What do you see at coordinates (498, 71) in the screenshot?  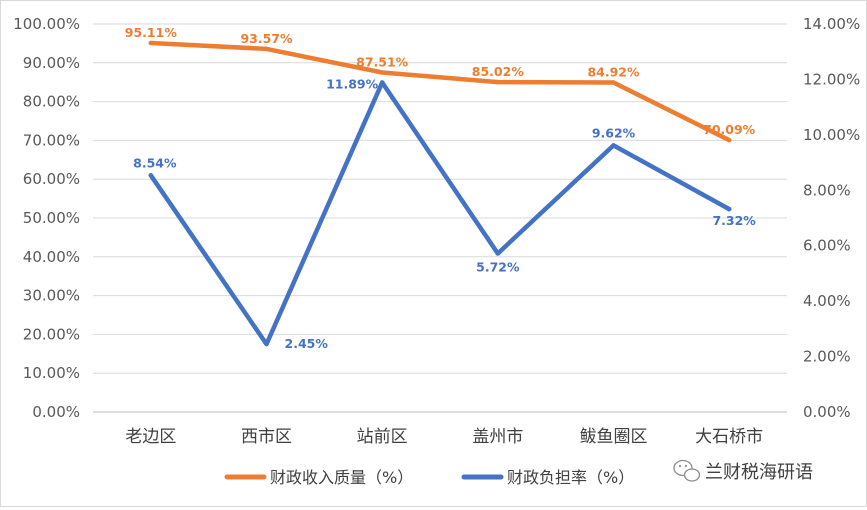 I see `data-label: 85.02%` at bounding box center [498, 71].